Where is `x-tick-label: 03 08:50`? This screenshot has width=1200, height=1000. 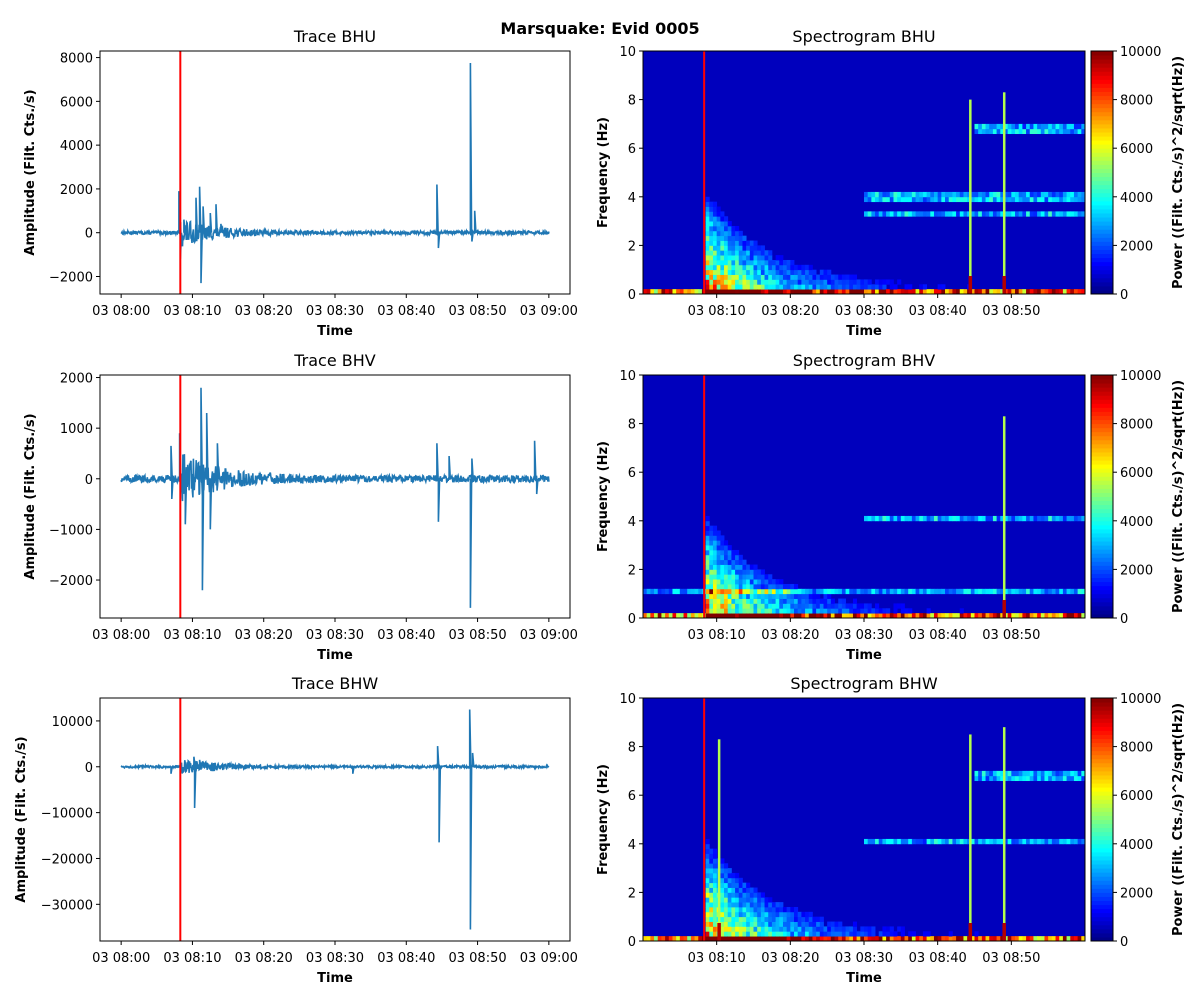 x-tick-label: 03 08:50 is located at coordinates (477, 311).